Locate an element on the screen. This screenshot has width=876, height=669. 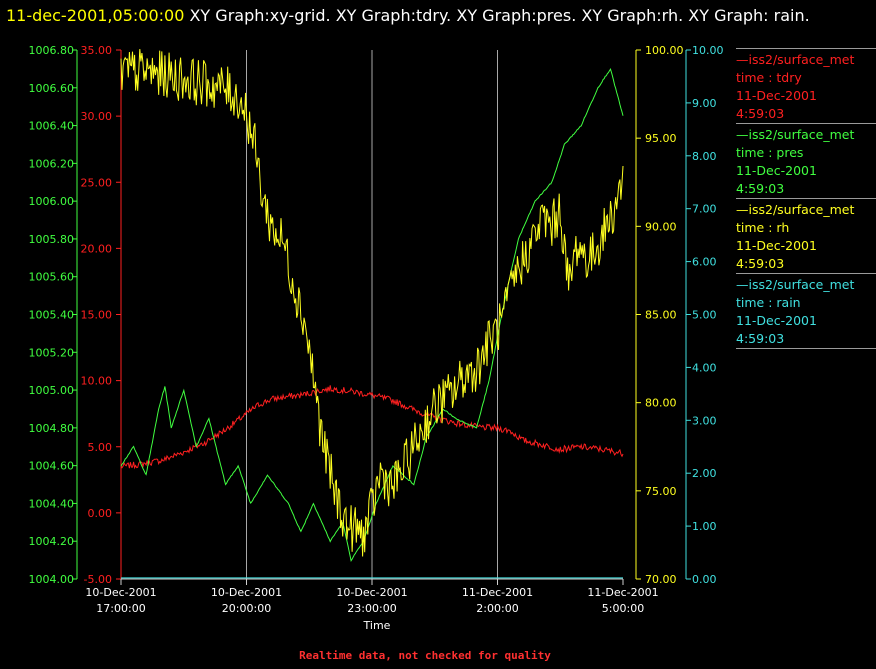
rain-tick-label: 1.00 is located at coordinates (704, 526).